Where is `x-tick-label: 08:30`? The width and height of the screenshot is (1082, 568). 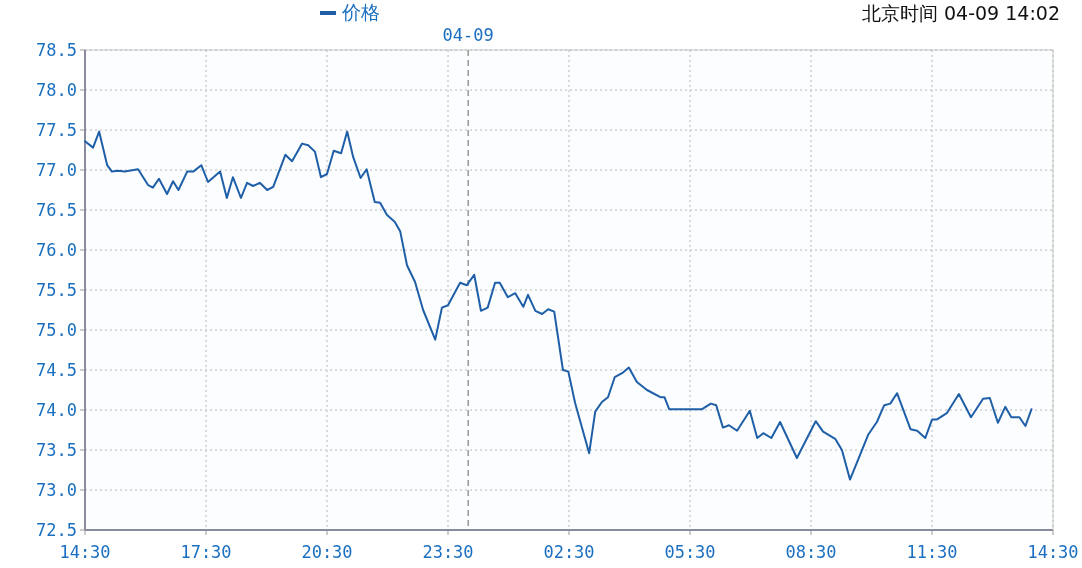
x-tick-label: 08:30 is located at coordinates (811, 552).